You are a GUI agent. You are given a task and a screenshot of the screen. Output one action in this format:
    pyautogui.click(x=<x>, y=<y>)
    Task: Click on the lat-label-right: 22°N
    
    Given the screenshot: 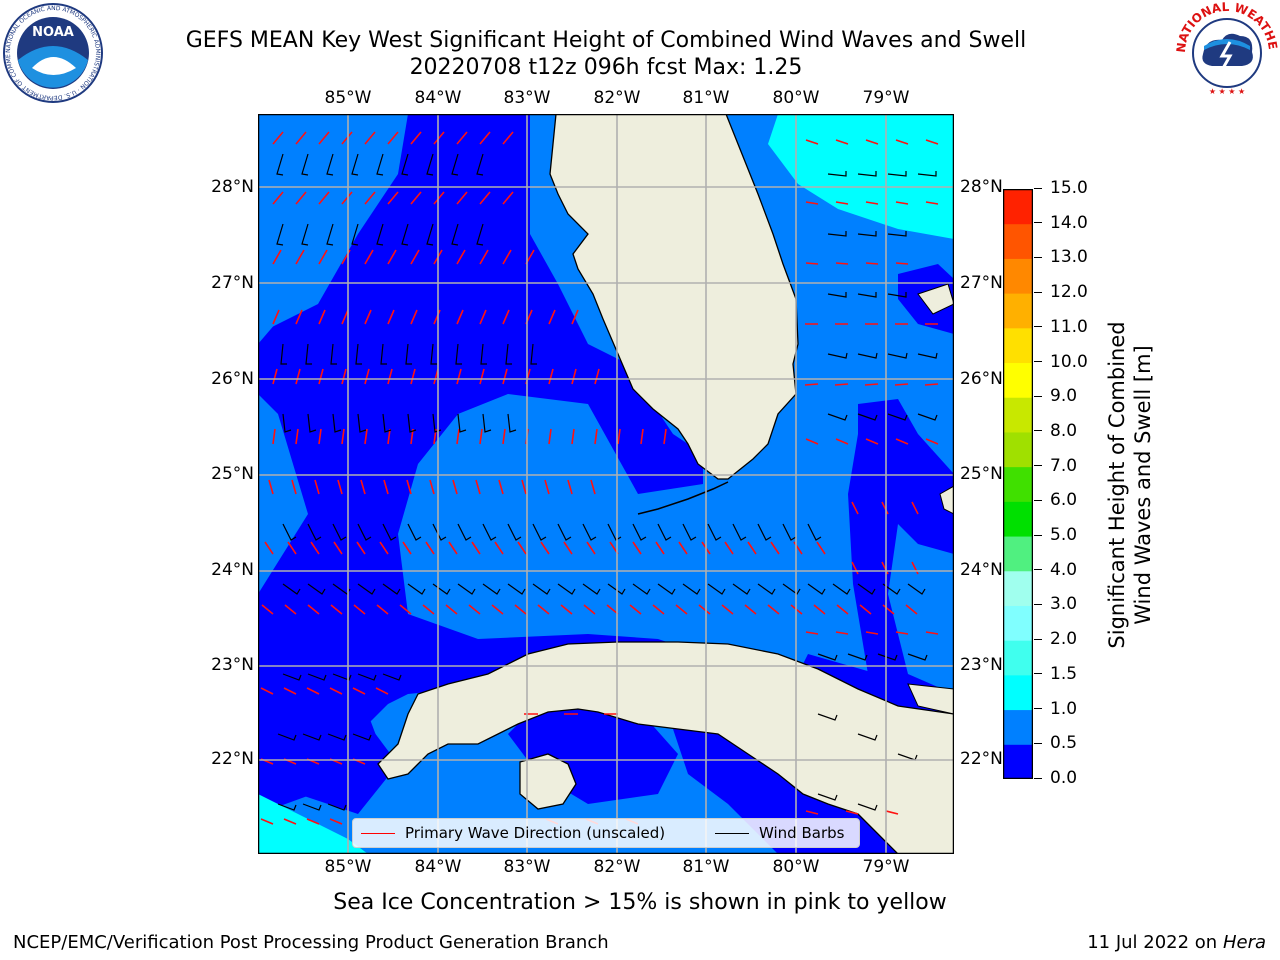 What is the action you would take?
    pyautogui.click(x=981, y=759)
    